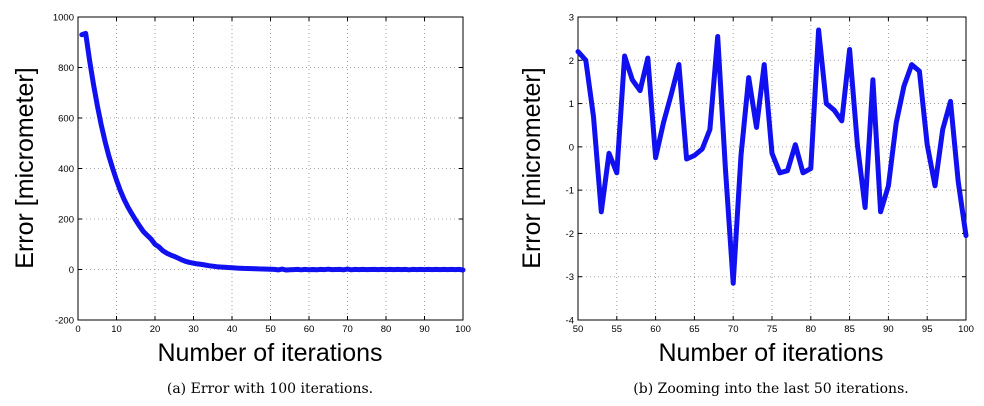 The height and width of the screenshot is (406, 984). I want to click on chart-a-y-tick-label: 0, so click(71, 270).